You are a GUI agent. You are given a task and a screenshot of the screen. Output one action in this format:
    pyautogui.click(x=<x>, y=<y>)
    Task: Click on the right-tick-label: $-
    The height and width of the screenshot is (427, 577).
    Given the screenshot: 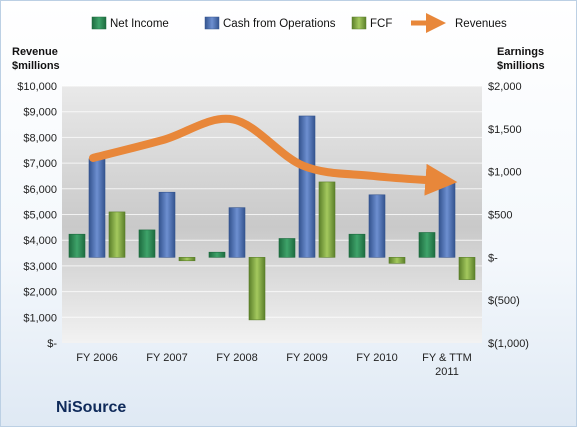 What is the action you would take?
    pyautogui.click(x=493, y=258)
    